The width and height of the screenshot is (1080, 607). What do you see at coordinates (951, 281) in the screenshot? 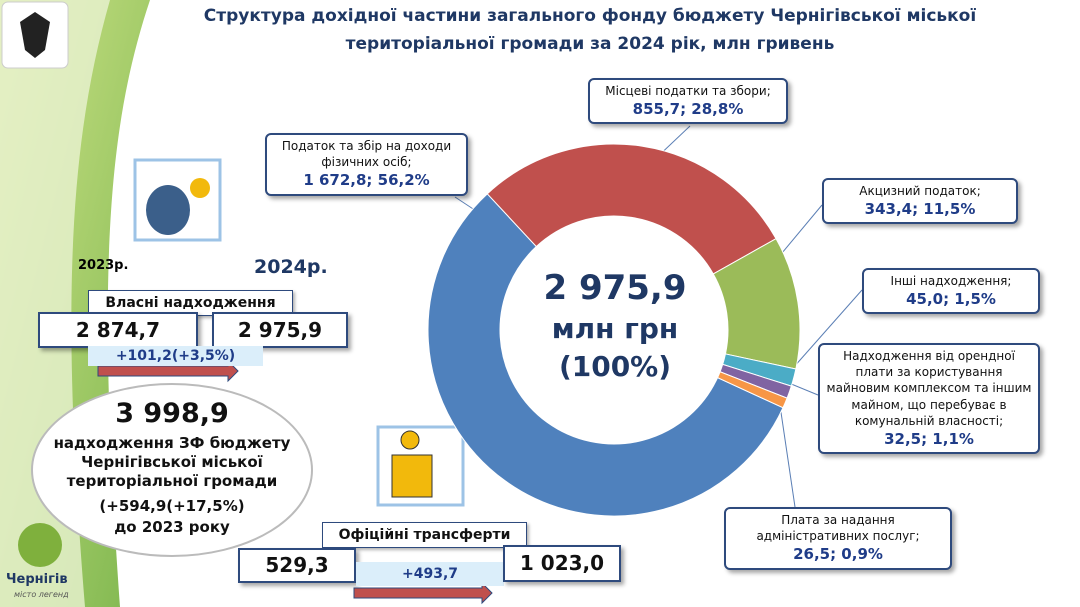
I see `callout-name: Інші надходження;` at bounding box center [951, 281].